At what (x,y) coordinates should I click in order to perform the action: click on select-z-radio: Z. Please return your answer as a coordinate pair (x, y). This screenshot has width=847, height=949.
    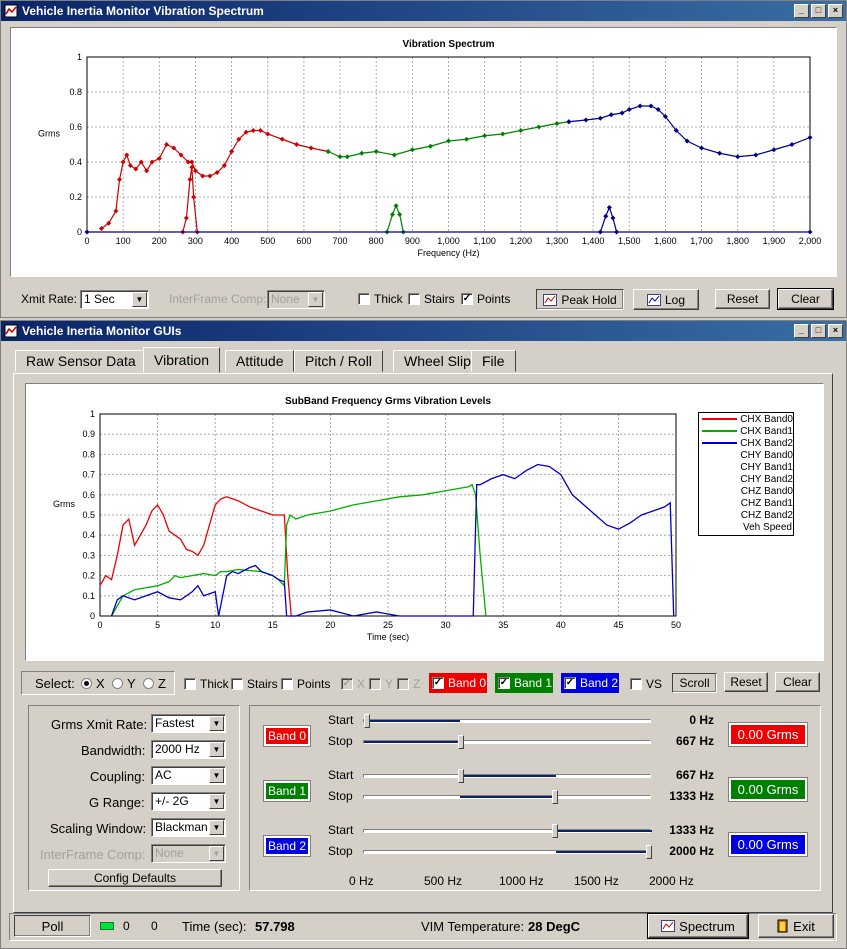
    Looking at the image, I should click on (154, 683).